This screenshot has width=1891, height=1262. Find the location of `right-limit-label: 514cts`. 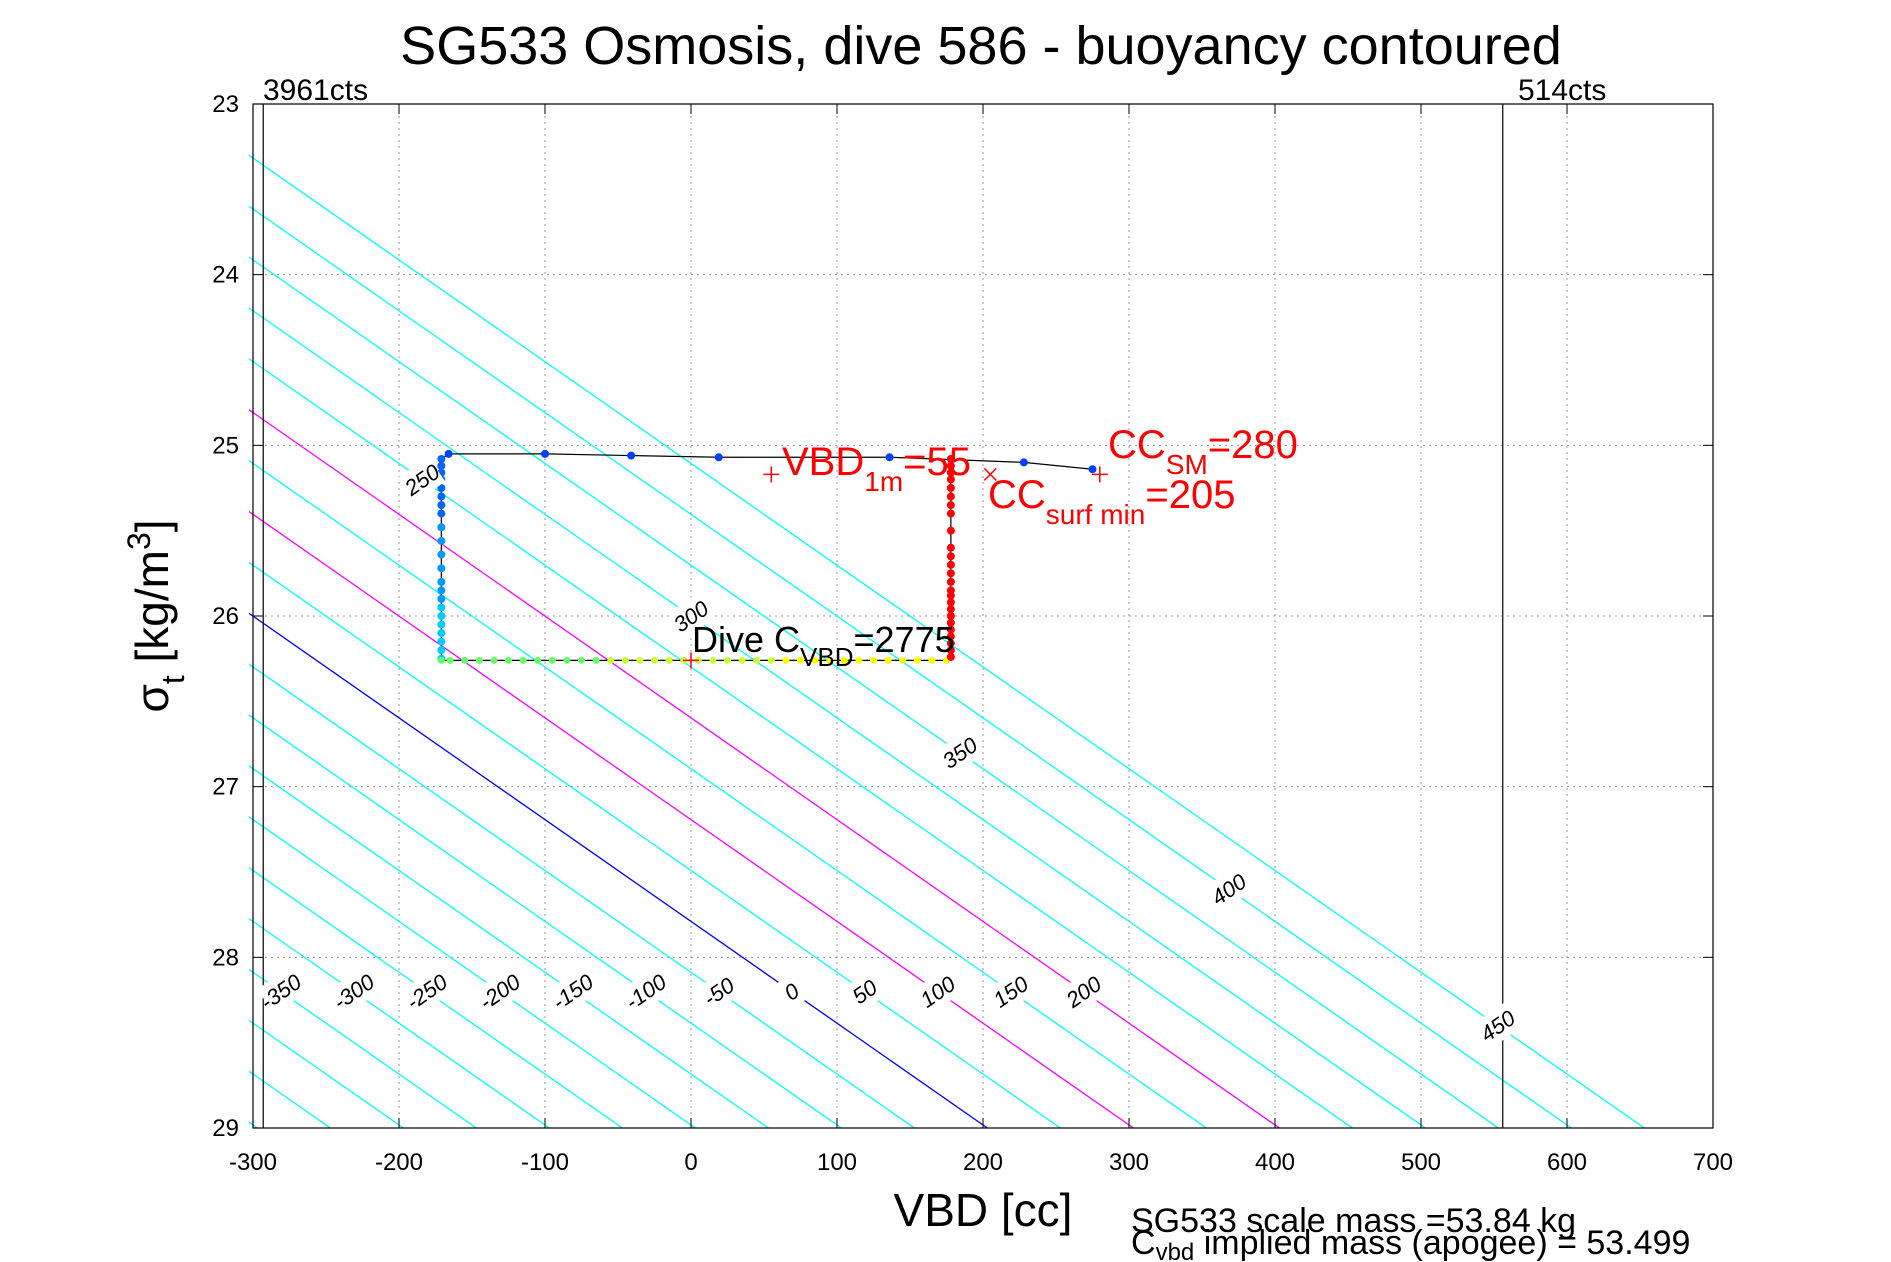

right-limit-label: 514cts is located at coordinates (1562, 90).